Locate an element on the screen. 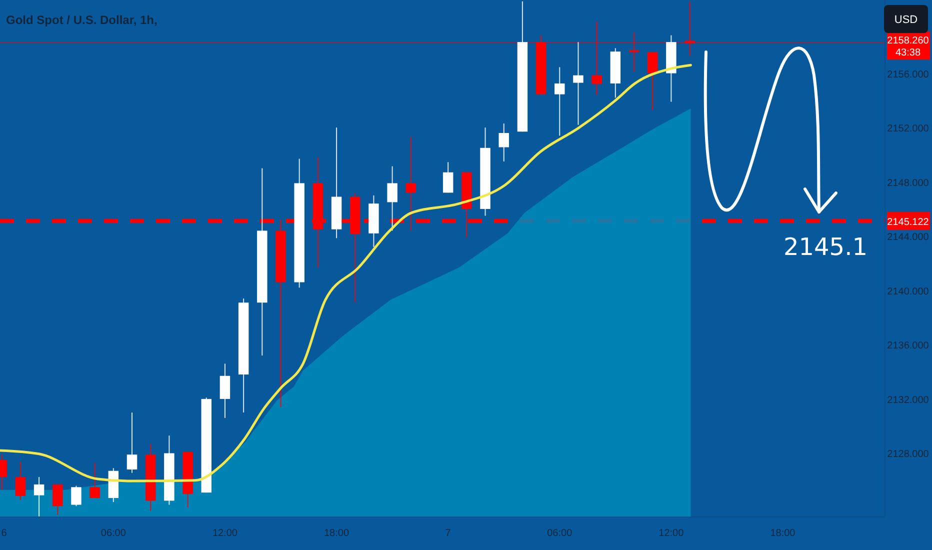 This screenshot has height=550, width=932. y-tick-label: 2152.000 is located at coordinates (908, 129).